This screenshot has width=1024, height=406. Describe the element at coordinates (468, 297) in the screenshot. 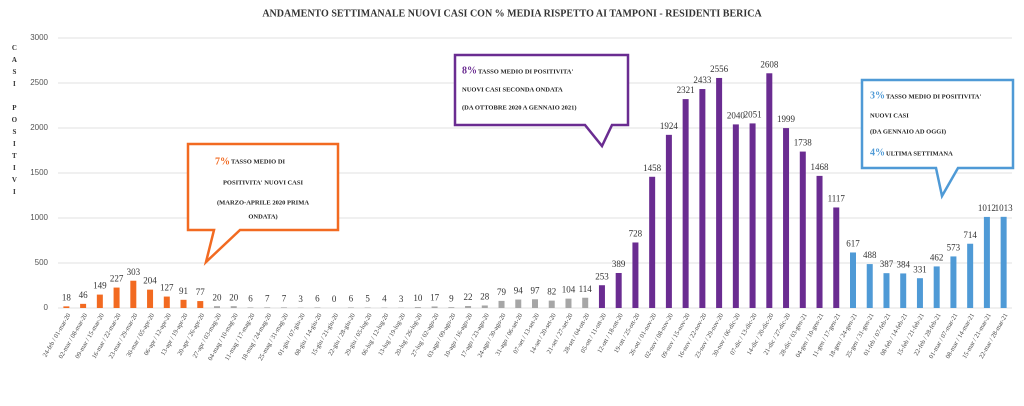

I see `value-label: 22` at that location.